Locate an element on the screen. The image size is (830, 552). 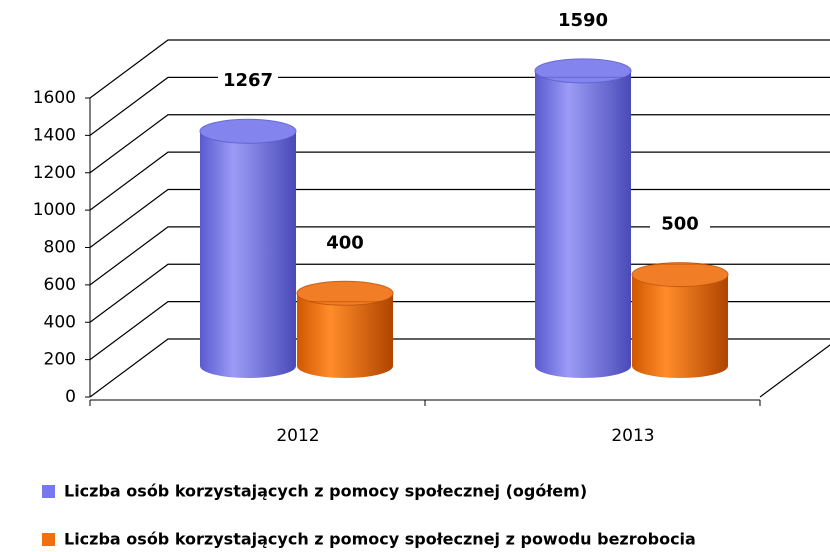
y-tick-label: 1000 is located at coordinates (54, 210).